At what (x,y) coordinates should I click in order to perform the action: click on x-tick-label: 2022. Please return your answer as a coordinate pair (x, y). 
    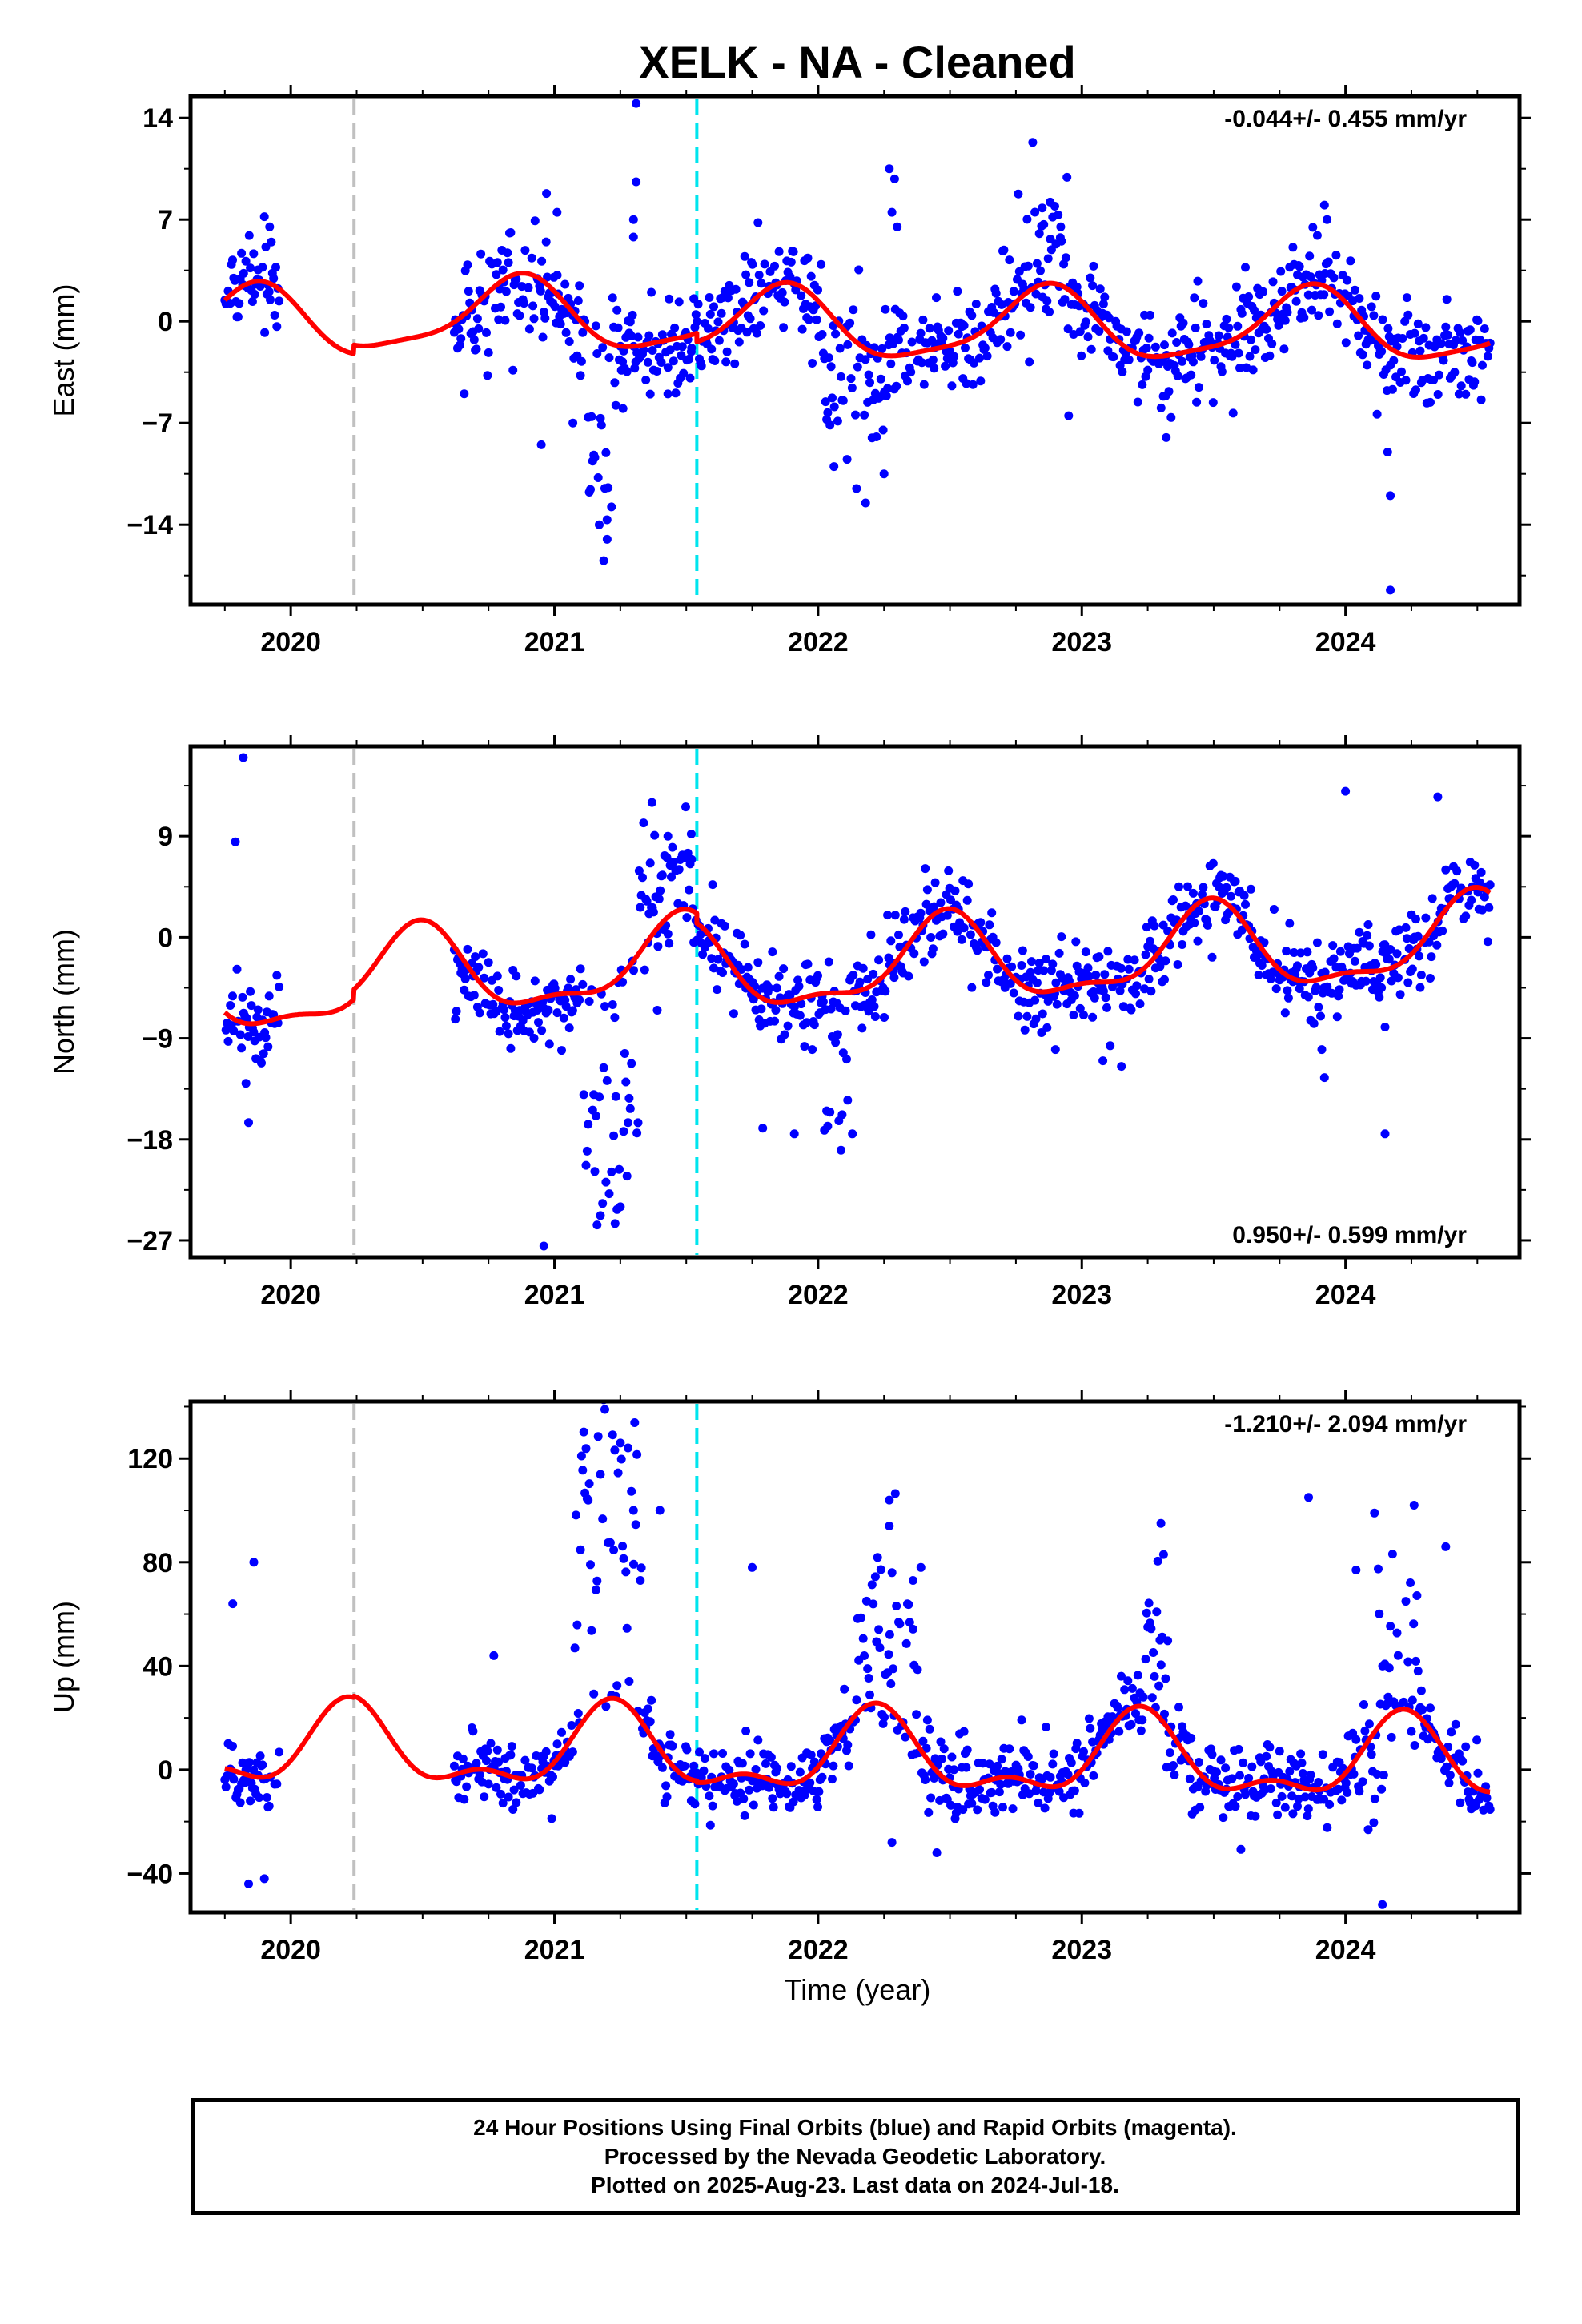
    Looking at the image, I should click on (819, 642).